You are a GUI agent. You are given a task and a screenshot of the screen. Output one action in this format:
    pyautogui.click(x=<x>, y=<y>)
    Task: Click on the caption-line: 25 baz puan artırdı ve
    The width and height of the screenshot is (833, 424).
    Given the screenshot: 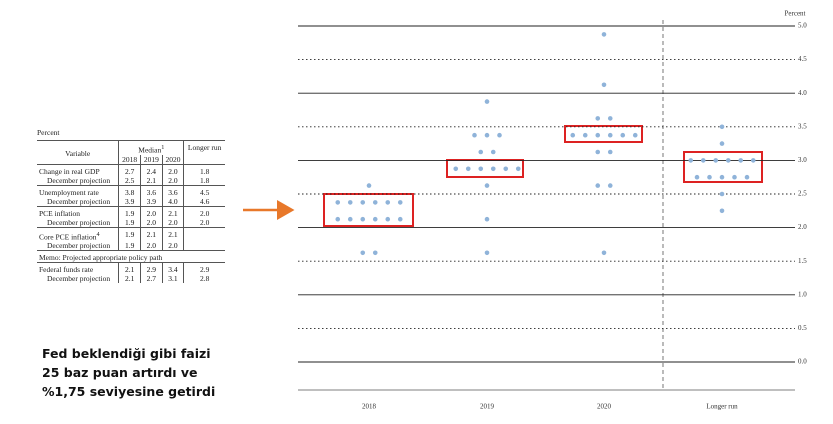 What is the action you would take?
    pyautogui.click(x=120, y=372)
    